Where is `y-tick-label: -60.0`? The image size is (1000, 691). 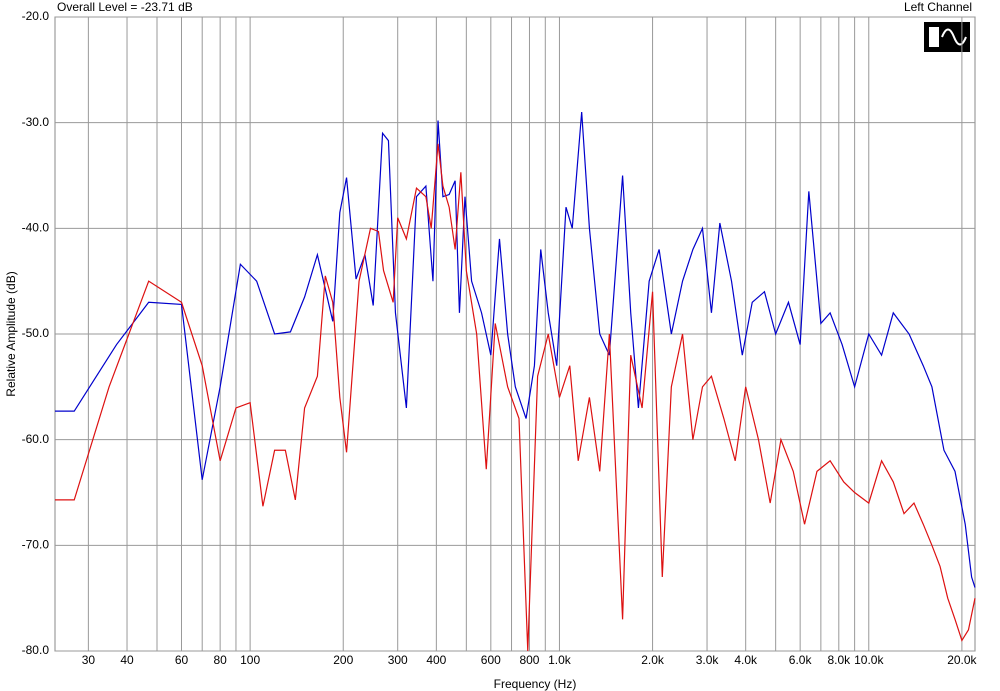 y-tick-label: -60.0 is located at coordinates (36, 439).